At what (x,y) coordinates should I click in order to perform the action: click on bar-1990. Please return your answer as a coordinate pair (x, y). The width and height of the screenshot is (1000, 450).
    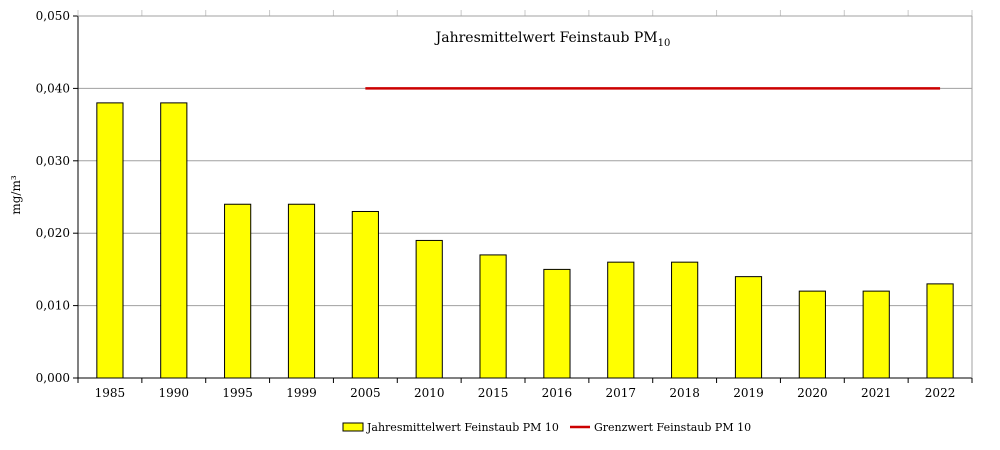
    Looking at the image, I should click on (174, 240).